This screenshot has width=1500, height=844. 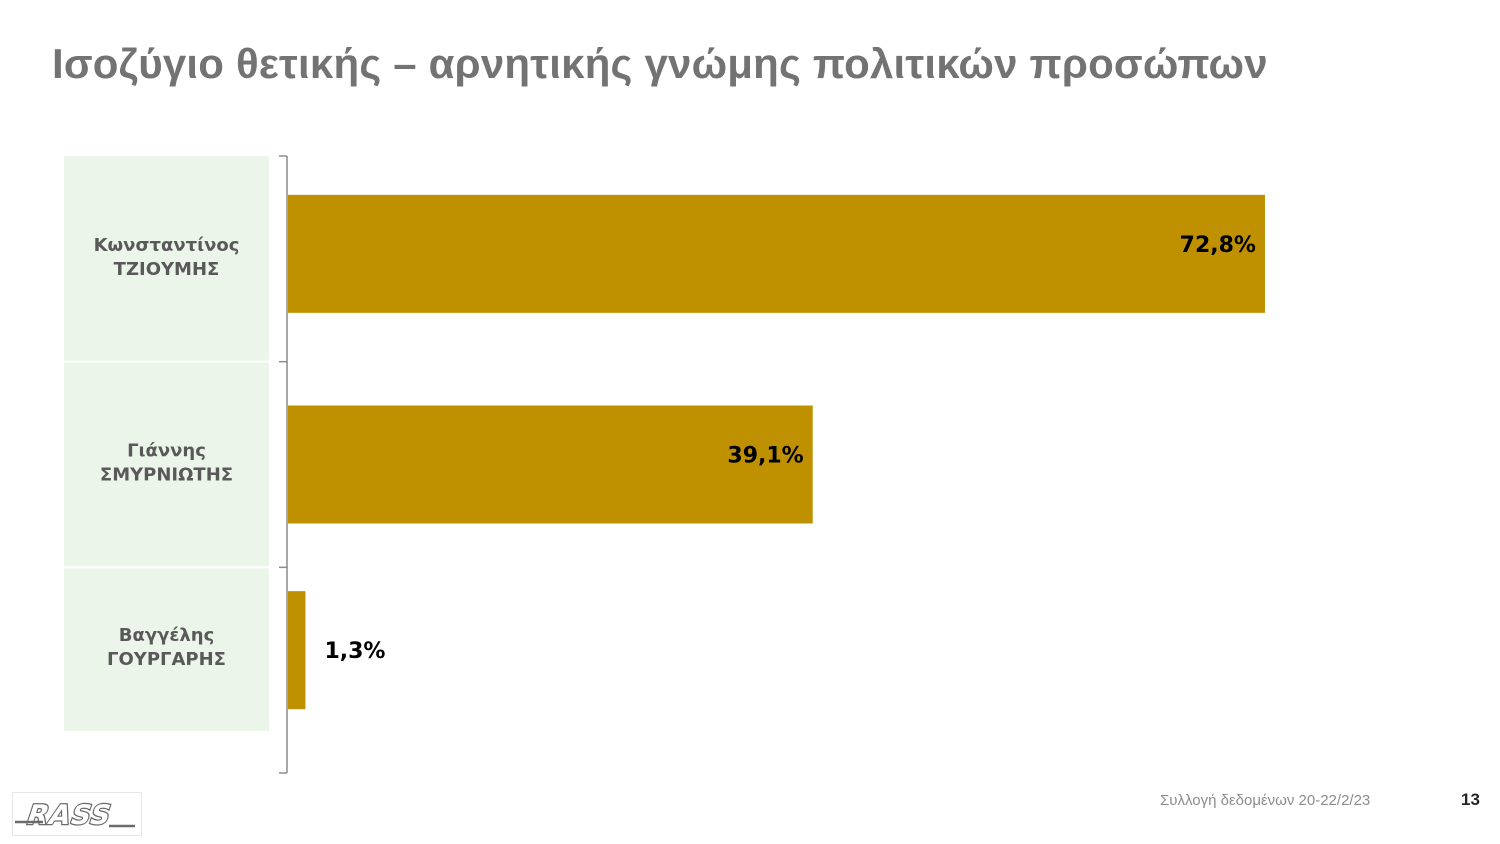 I want to click on category-label: ΣΜΥΡΝΙΩΤΗΣ, so click(x=166, y=475).